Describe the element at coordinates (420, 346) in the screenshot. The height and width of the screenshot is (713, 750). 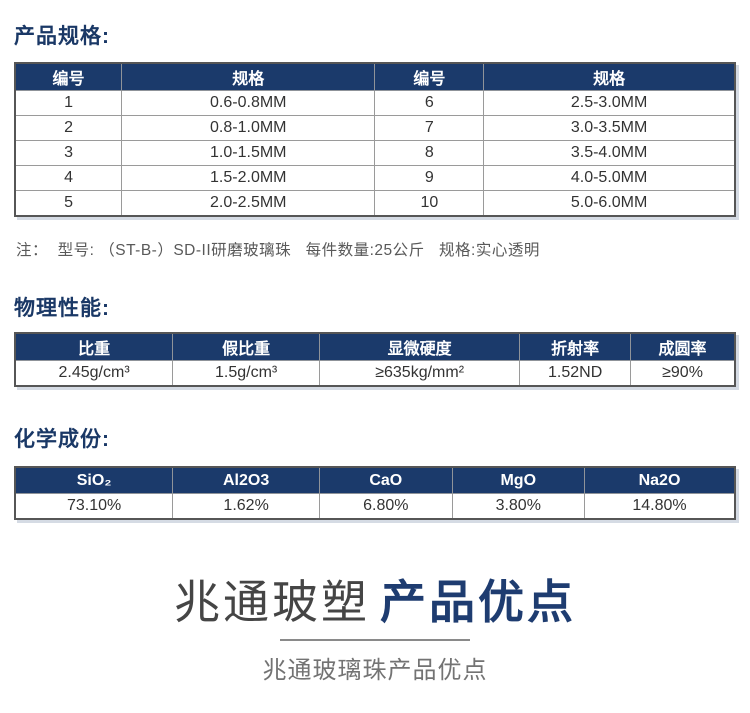
I see `table-header-cell: 显微硬度` at that location.